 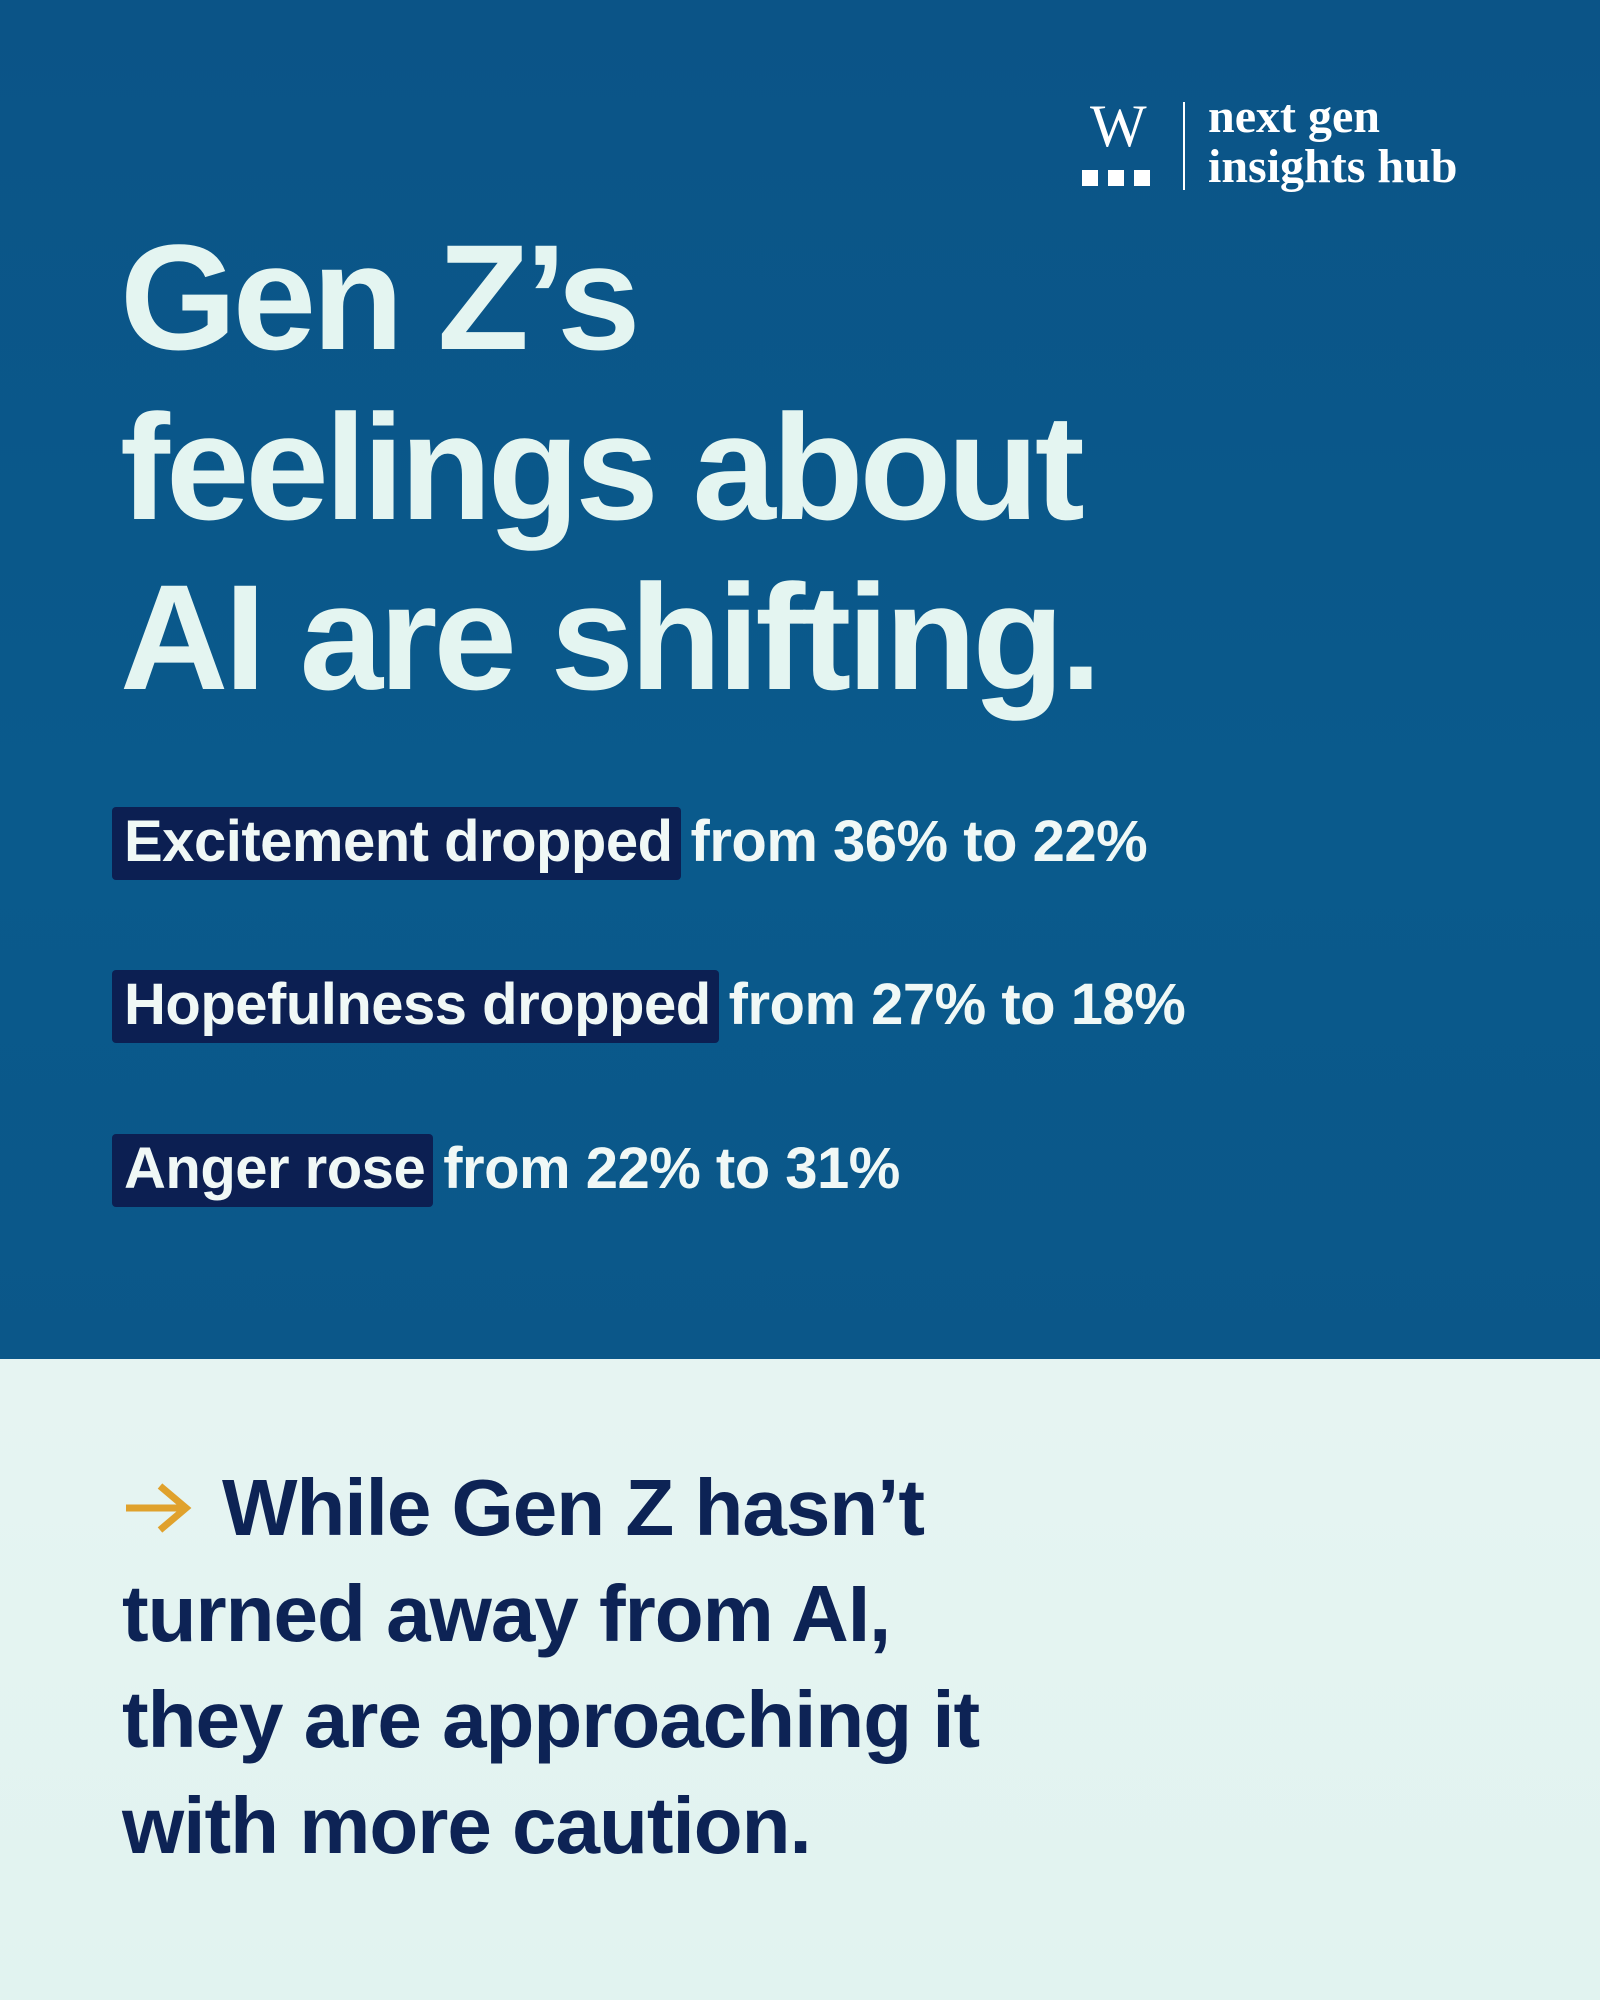 What do you see at coordinates (957, 1004) in the screenshot?
I see `stat-text: from 27% to 18%` at bounding box center [957, 1004].